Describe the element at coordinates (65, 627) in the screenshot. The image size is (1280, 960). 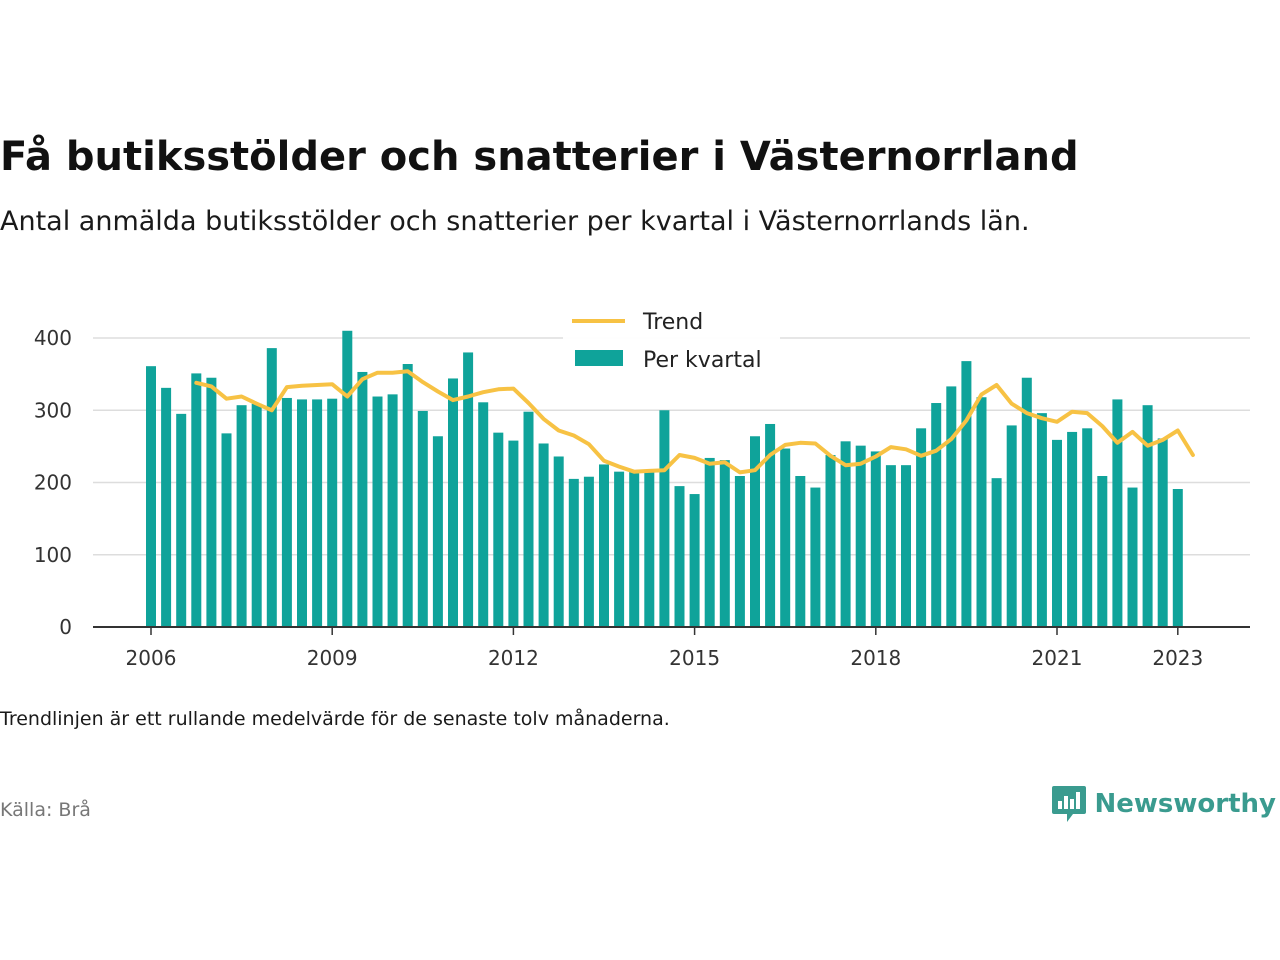
I see `y-tick-label: 0` at that location.